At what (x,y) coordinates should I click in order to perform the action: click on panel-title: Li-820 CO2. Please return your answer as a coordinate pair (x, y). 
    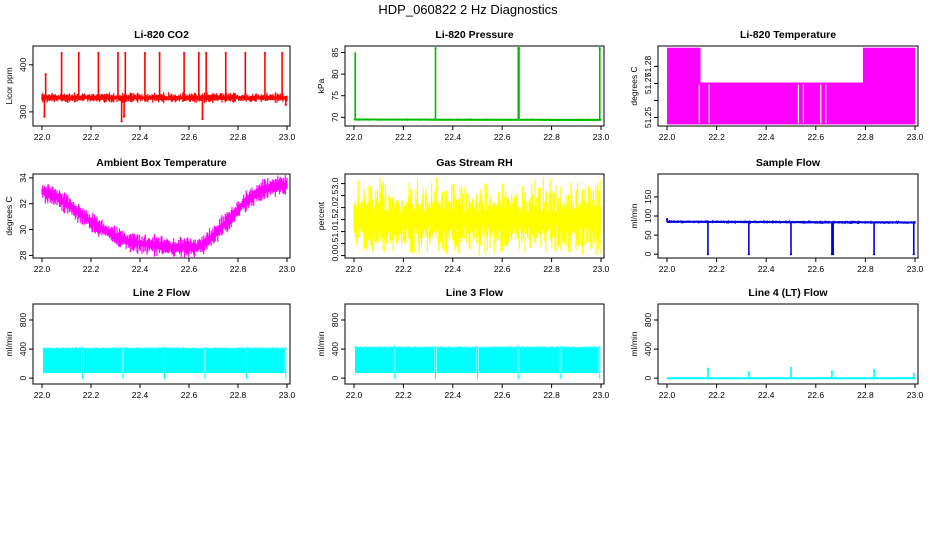
    Looking at the image, I should click on (161, 35).